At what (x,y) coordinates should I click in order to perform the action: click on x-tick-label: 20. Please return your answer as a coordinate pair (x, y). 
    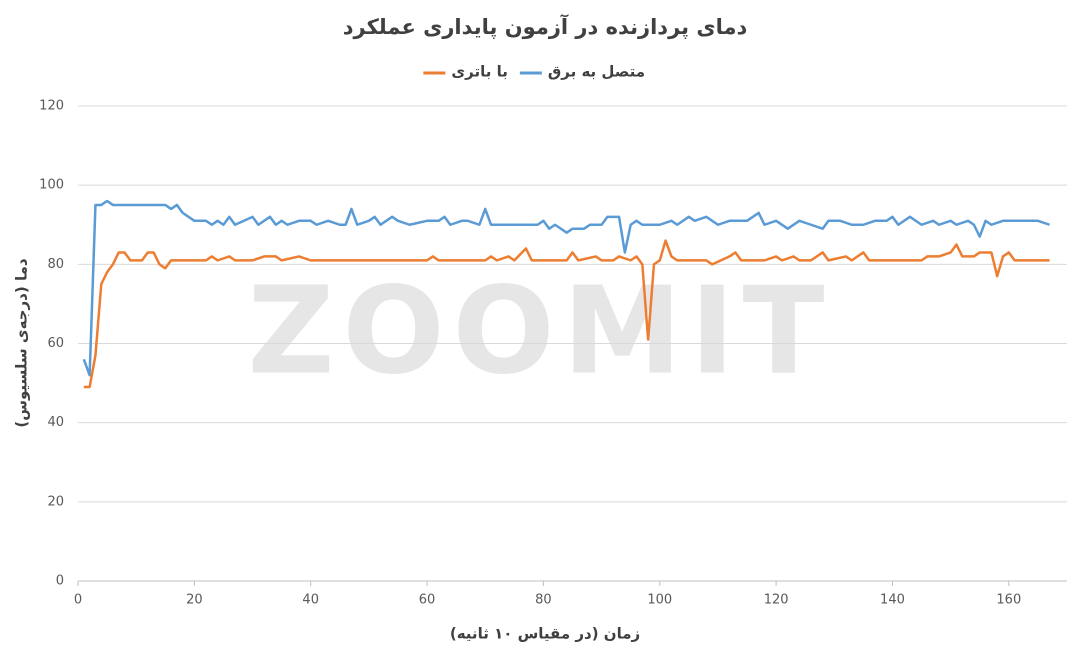
    Looking at the image, I should click on (194, 600).